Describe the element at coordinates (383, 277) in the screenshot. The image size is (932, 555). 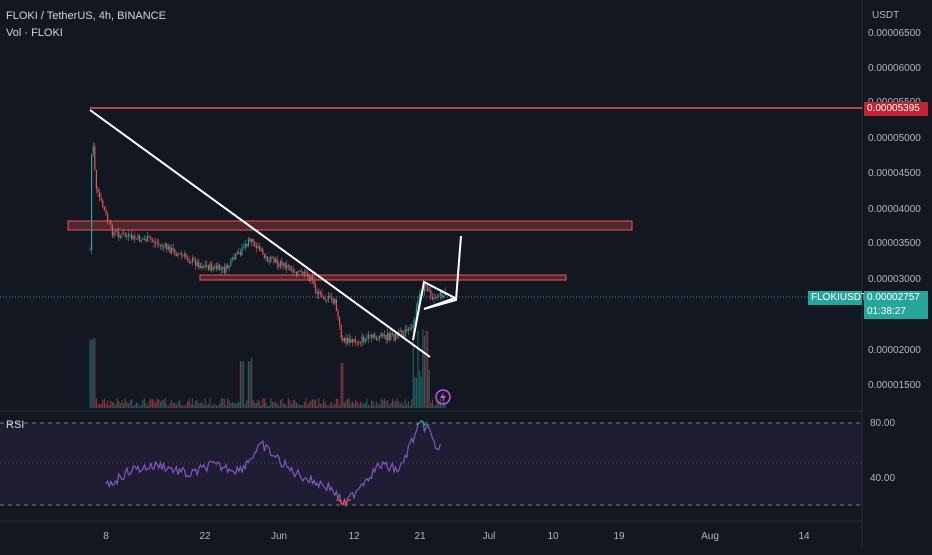
I see `resistance-zone-lower` at that location.